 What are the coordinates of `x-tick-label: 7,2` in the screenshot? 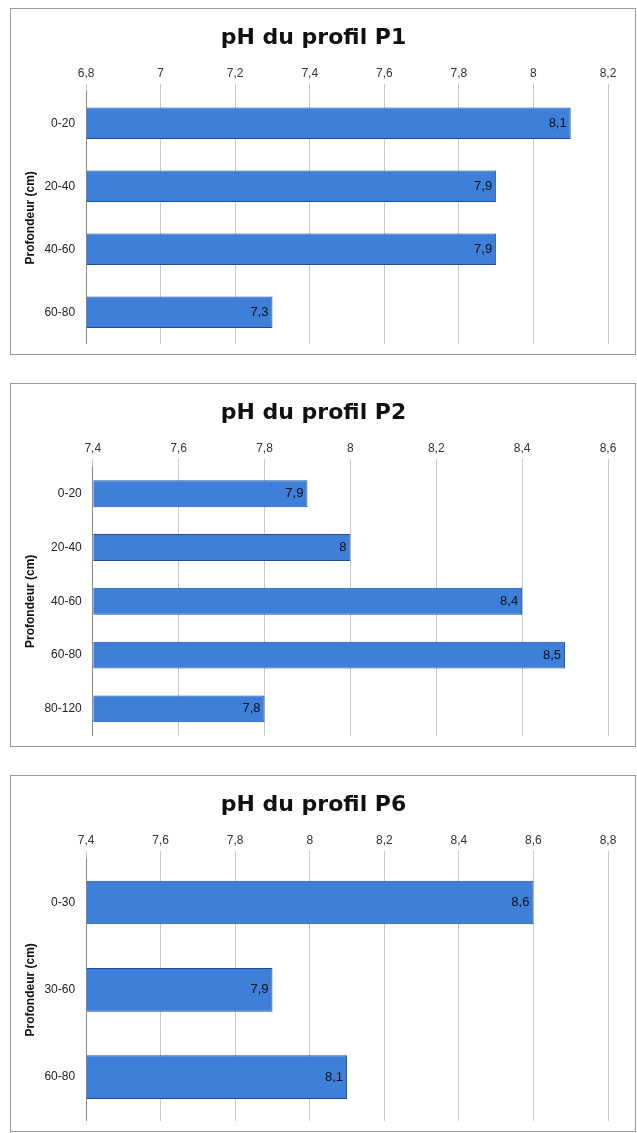 It's located at (235, 72).